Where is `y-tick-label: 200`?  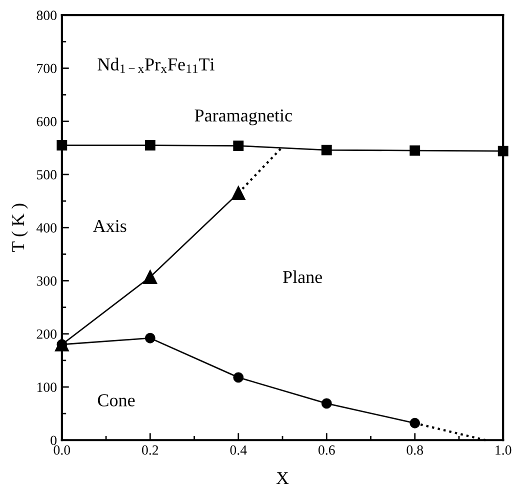
y-tick-label: 200 is located at coordinates (46, 334).